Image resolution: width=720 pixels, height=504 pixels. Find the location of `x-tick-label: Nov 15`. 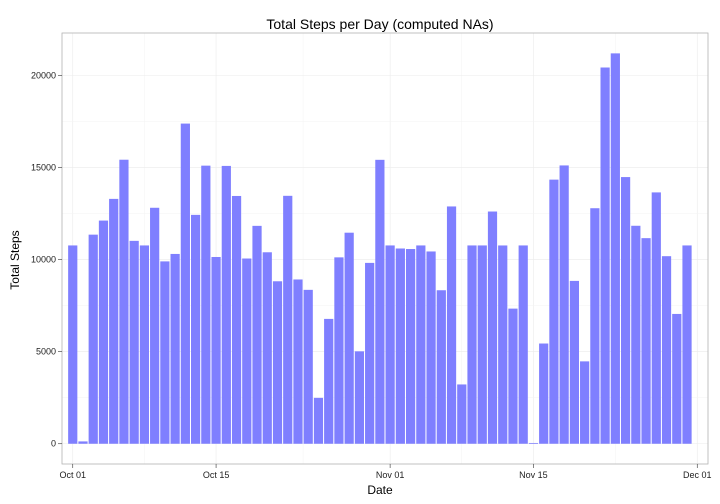

x-tick-label: Nov 15 is located at coordinates (533, 475).